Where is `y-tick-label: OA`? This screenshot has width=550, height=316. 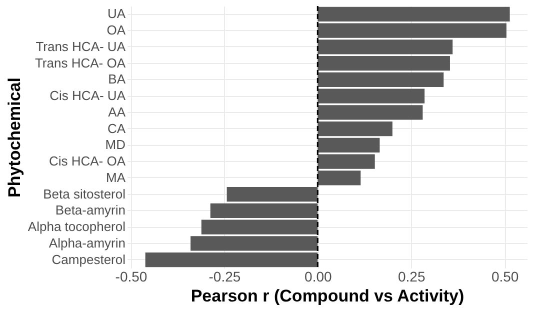 y-tick-label: OA is located at coordinates (116, 30).